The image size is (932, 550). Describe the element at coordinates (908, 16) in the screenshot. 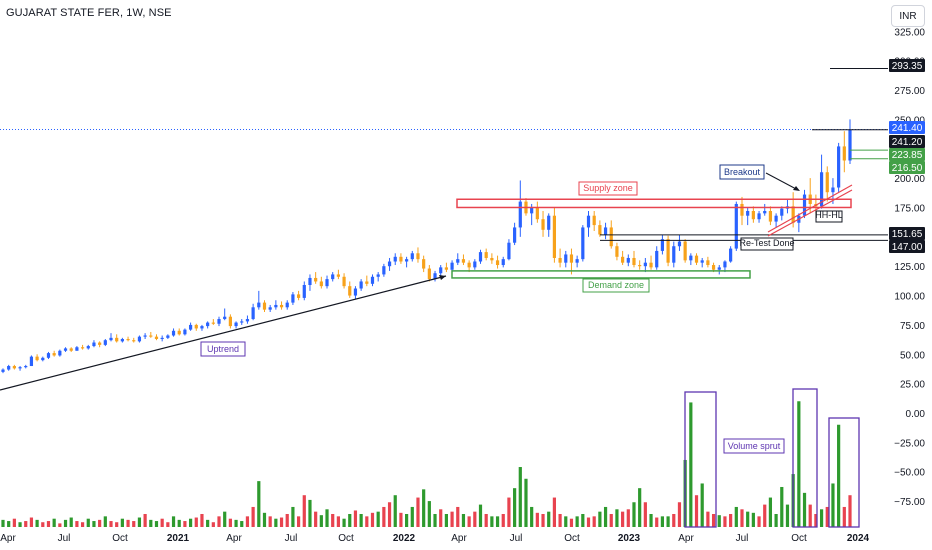

I see `currency-selector: INR` at that location.